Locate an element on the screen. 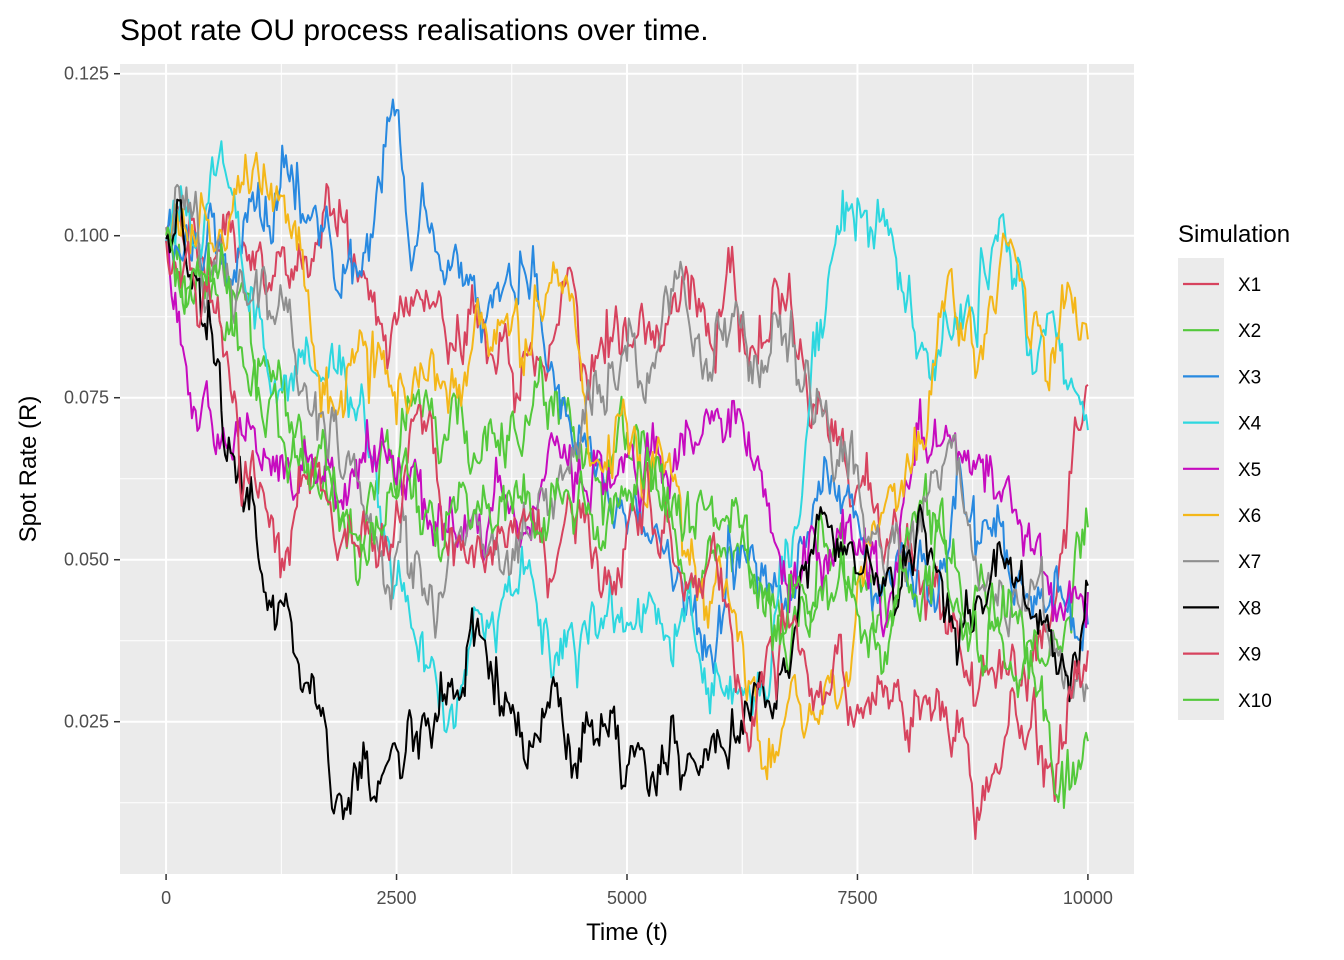  x-axis-title: Time (t) is located at coordinates (627, 932).